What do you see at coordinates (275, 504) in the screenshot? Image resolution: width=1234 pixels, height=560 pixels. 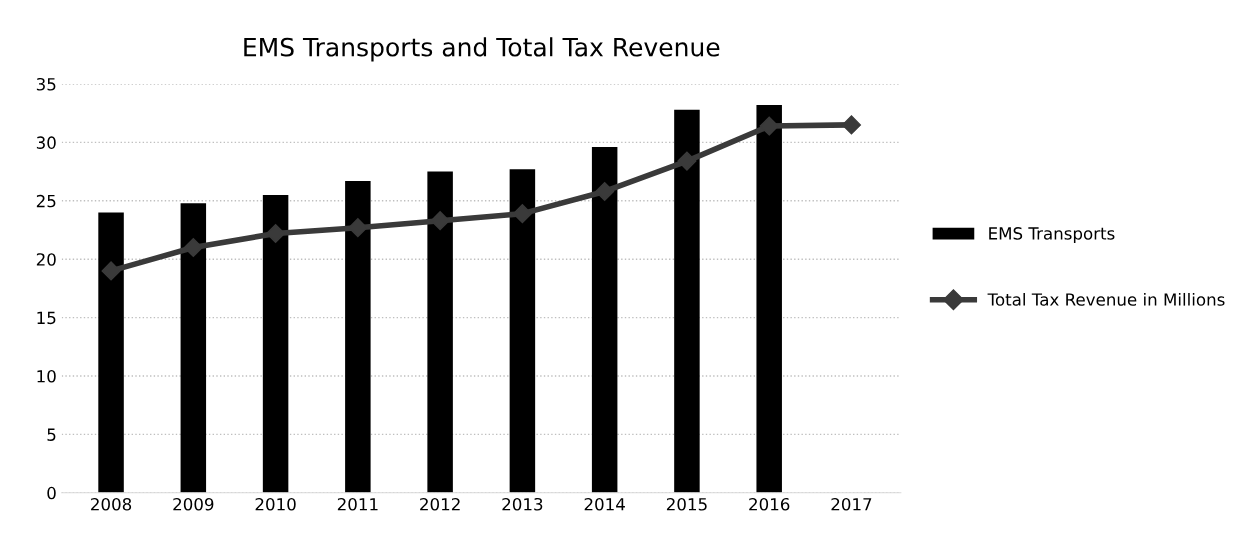 I see `x-tick-label: 2010` at bounding box center [275, 504].